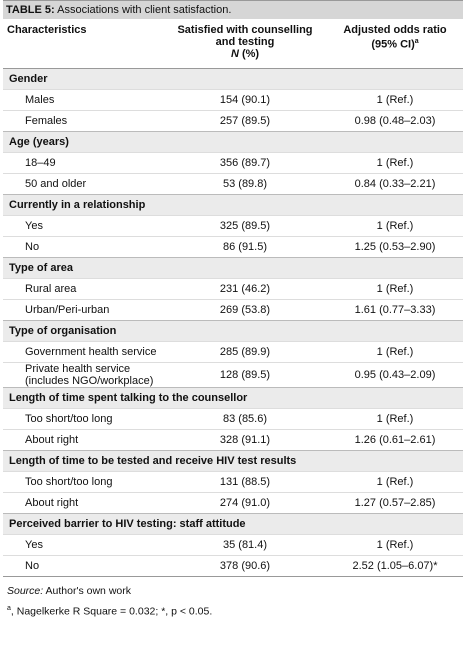 This screenshot has width=466, height=655. I want to click on data-row: Too short/too long 131 (88.5) 1 (Ref.), so click(233, 482).